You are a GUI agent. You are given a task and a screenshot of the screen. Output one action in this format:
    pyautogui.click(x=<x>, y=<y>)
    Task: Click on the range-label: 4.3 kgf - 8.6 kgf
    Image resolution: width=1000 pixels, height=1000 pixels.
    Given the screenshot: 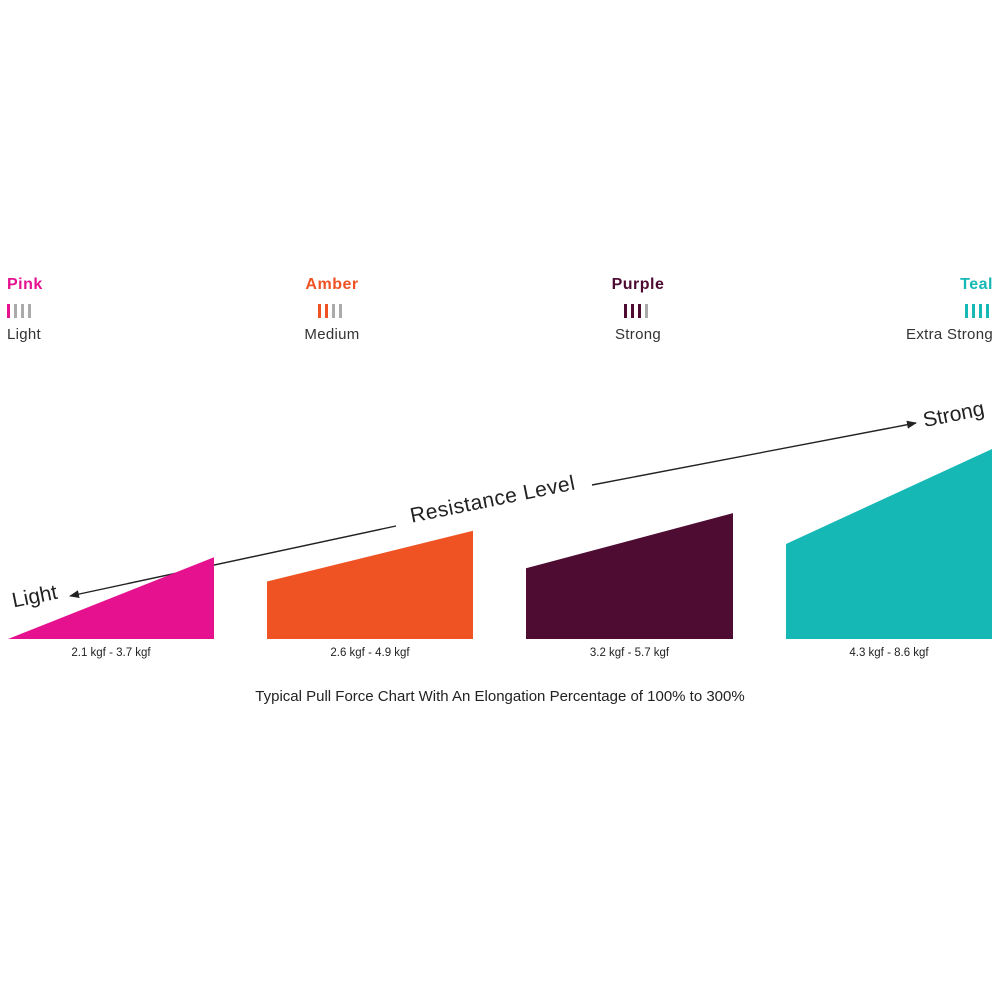 What is the action you would take?
    pyautogui.click(x=889, y=653)
    